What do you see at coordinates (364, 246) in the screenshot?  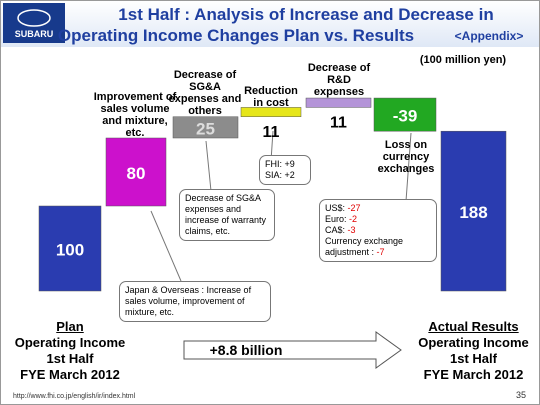 I see `currency-label: Currency exchange adjustment :` at bounding box center [364, 246].